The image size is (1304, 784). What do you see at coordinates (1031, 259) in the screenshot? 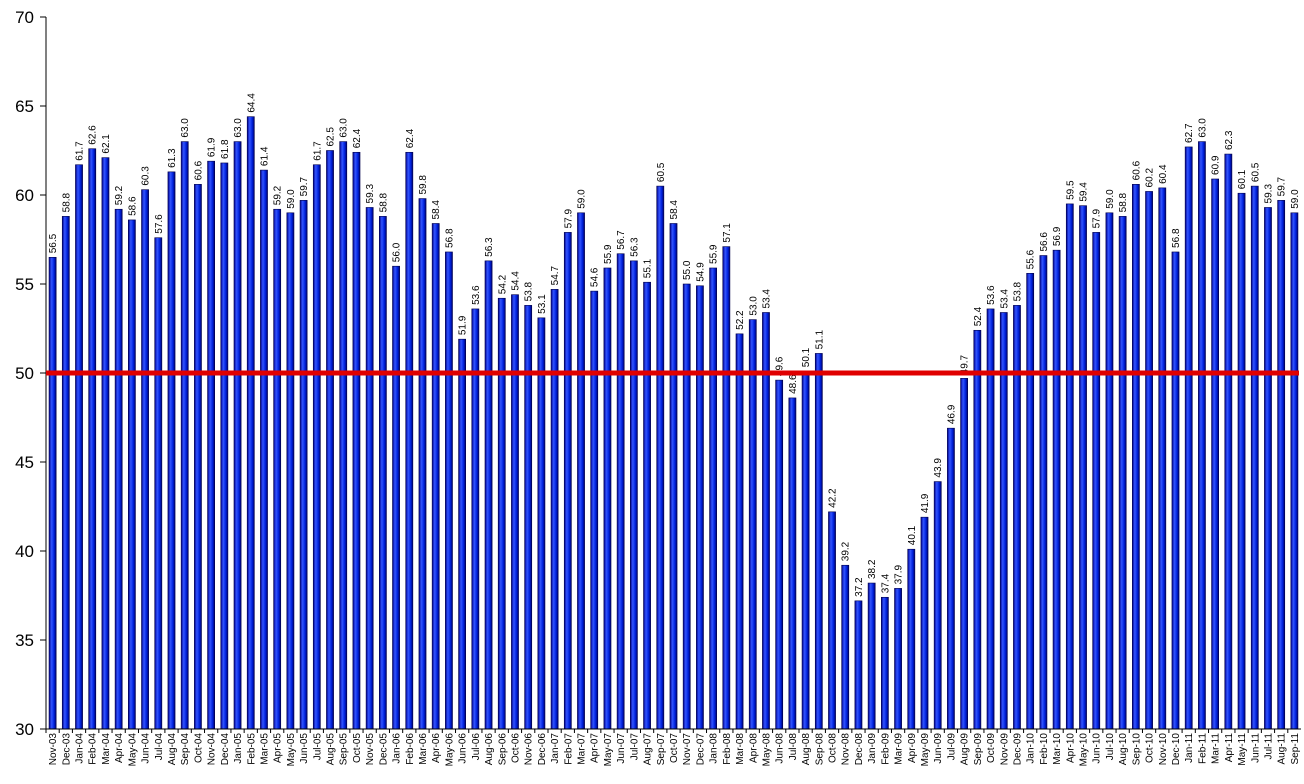
I see `value-label: 55.6` at bounding box center [1031, 259].